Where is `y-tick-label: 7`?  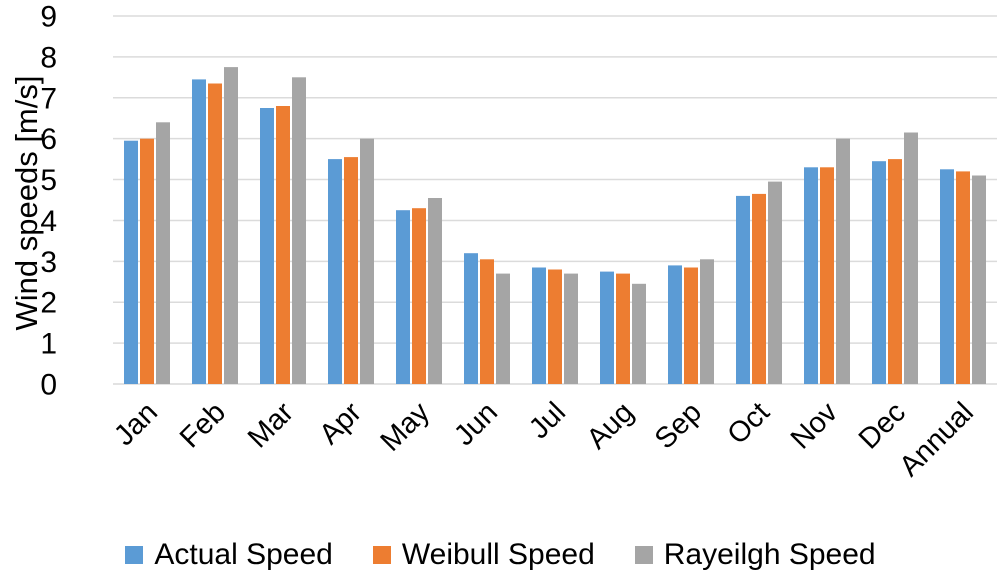
y-tick-label: 7 is located at coordinates (48, 98).